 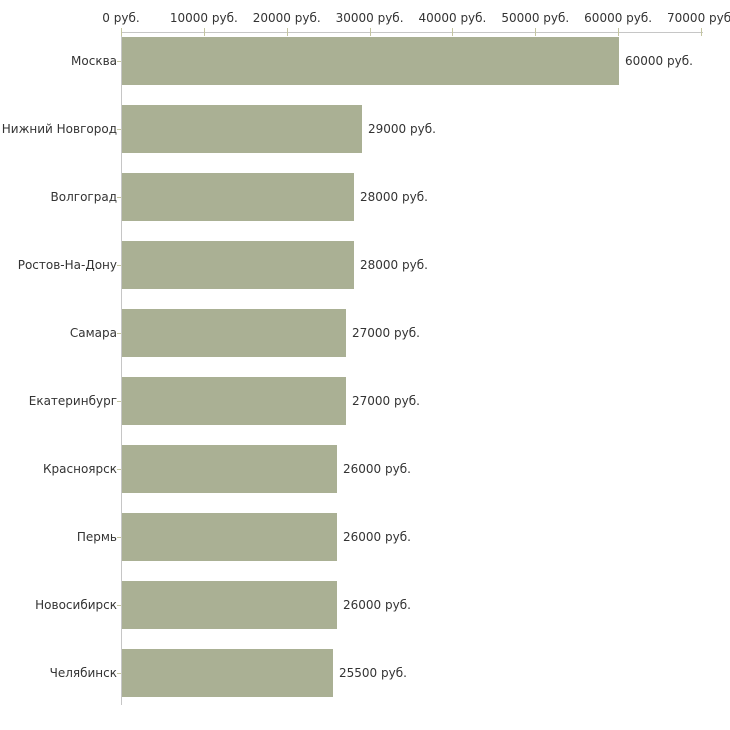 I want to click on value-label: 60000 руб., so click(x=659, y=61).